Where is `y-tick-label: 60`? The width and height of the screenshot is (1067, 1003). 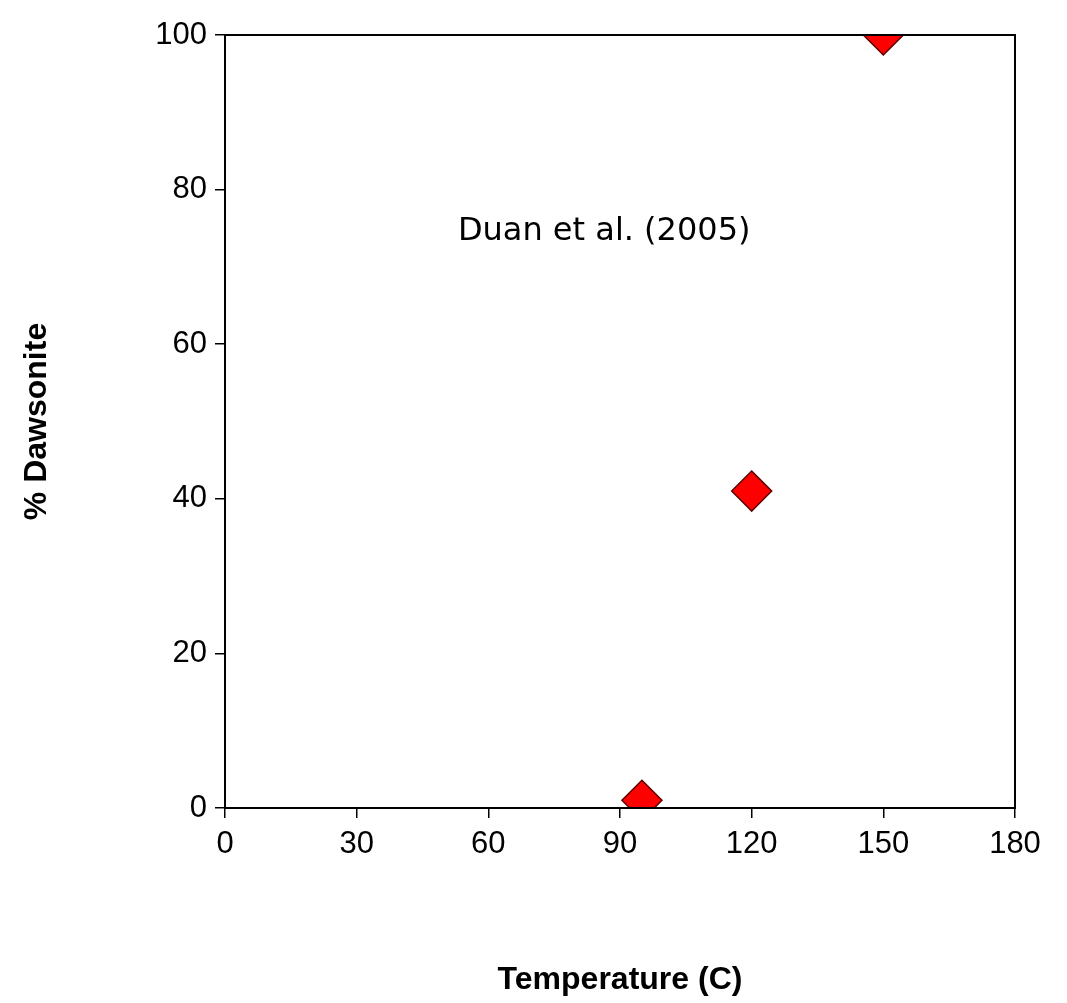
y-tick-label: 60 is located at coordinates (189, 342).